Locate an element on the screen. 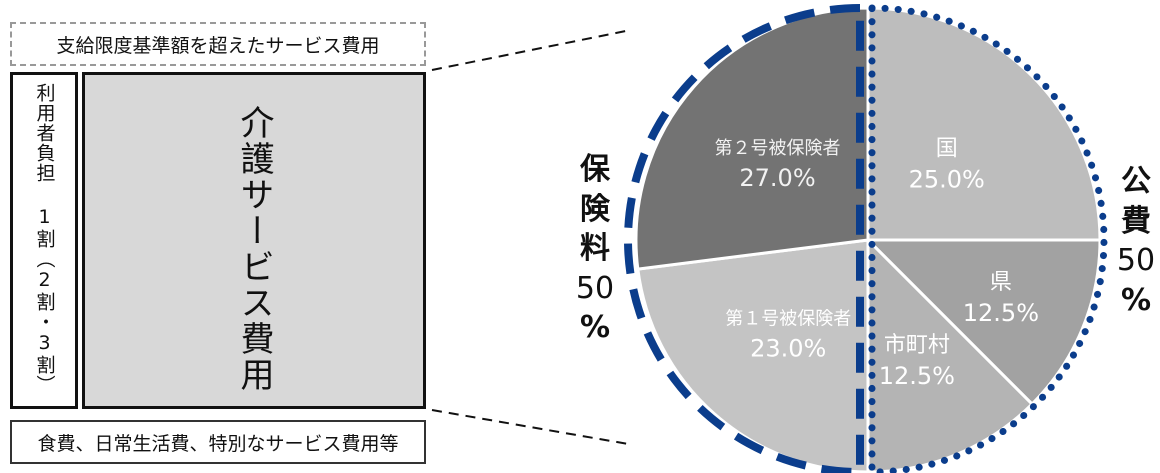  insurance-char-1: 保 is located at coordinates (595, 169).